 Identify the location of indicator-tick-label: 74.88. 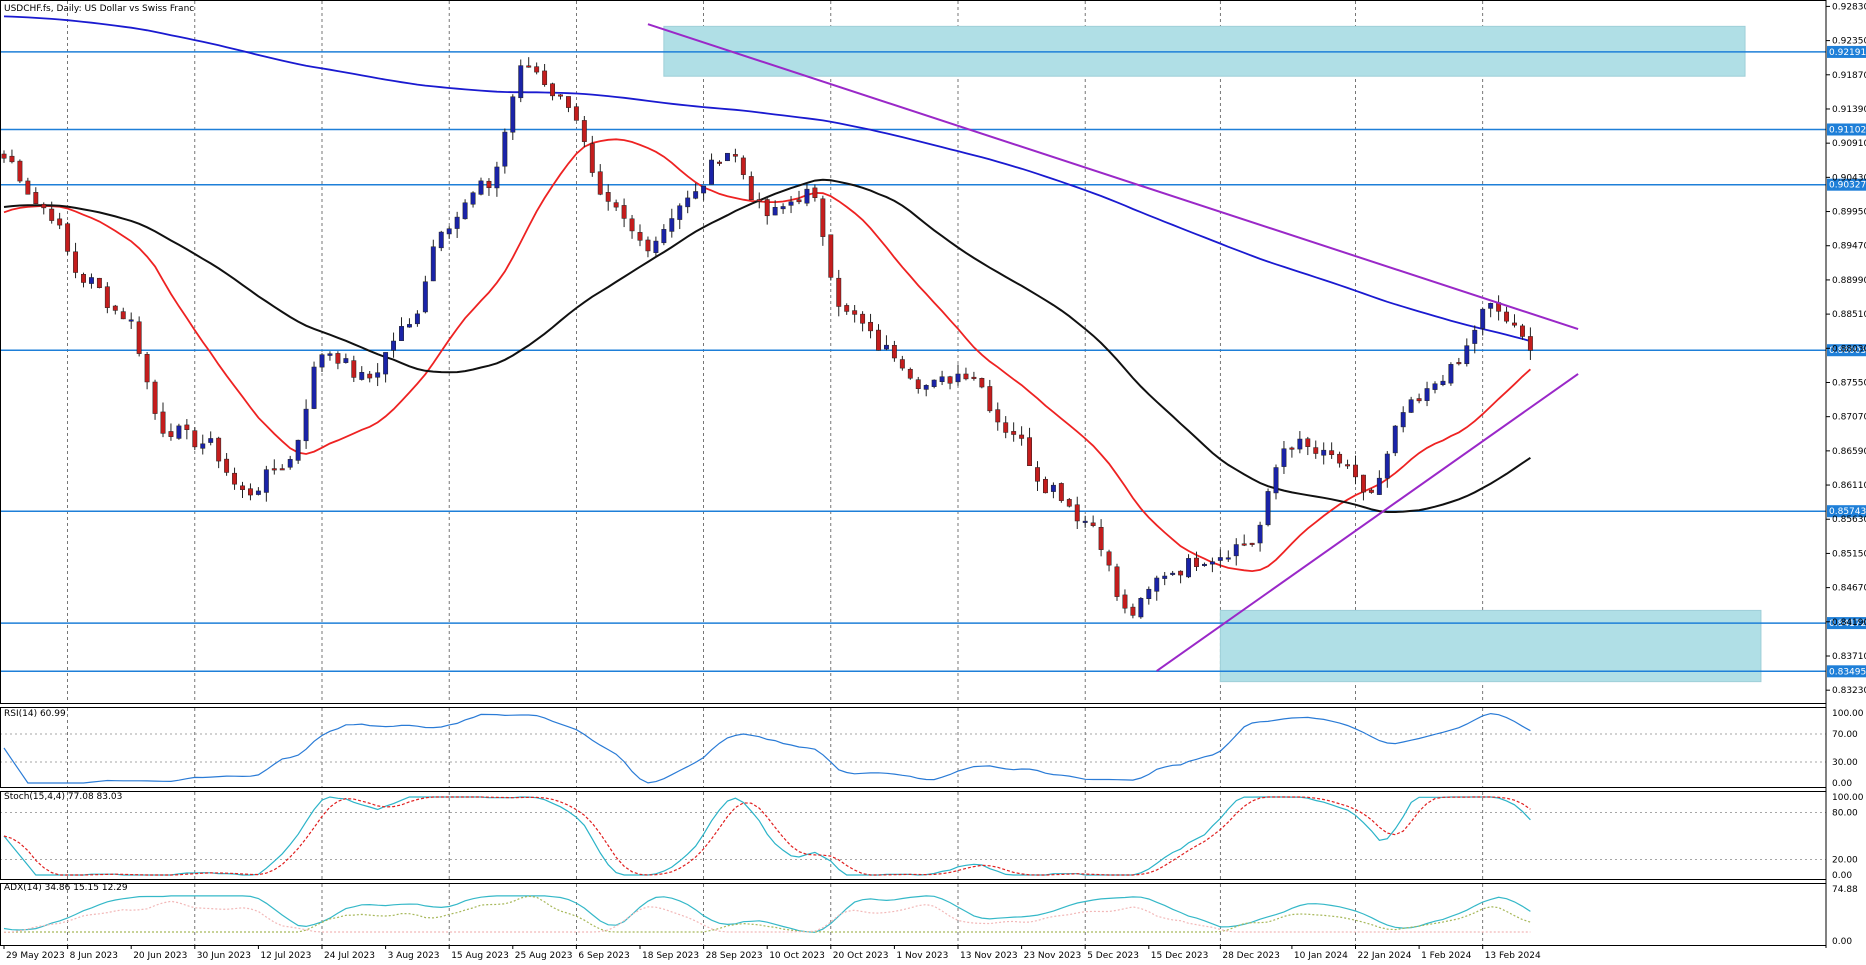
(1845, 890).